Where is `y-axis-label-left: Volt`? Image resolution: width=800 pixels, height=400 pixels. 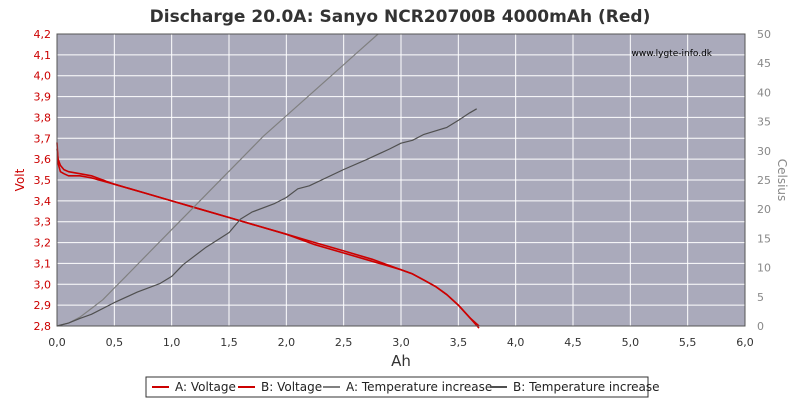 y-axis-label-left: Volt is located at coordinates (20, 179).